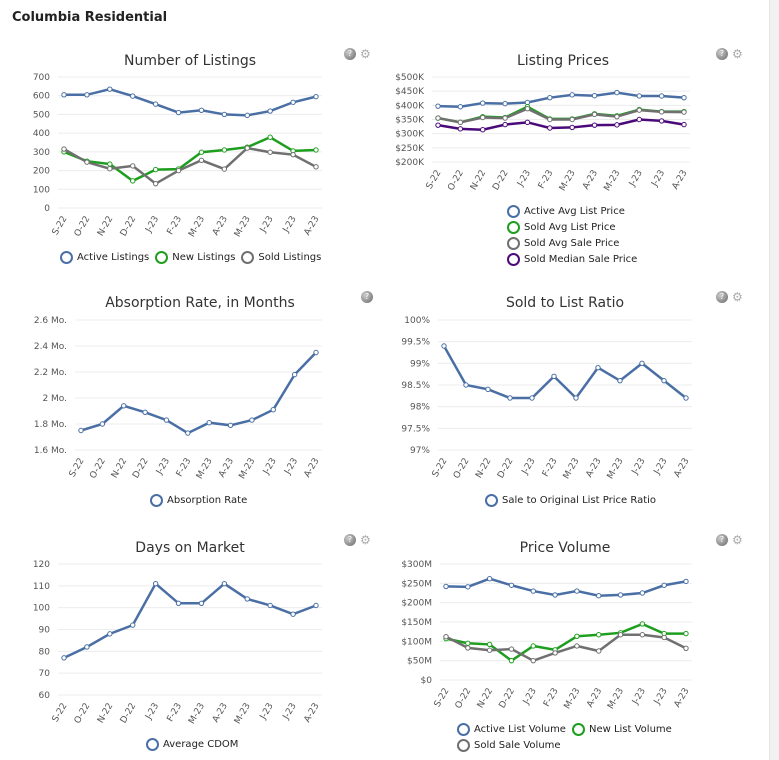  Describe the element at coordinates (281, 257) in the screenshot. I see `legend-item: Sold Listings` at that location.